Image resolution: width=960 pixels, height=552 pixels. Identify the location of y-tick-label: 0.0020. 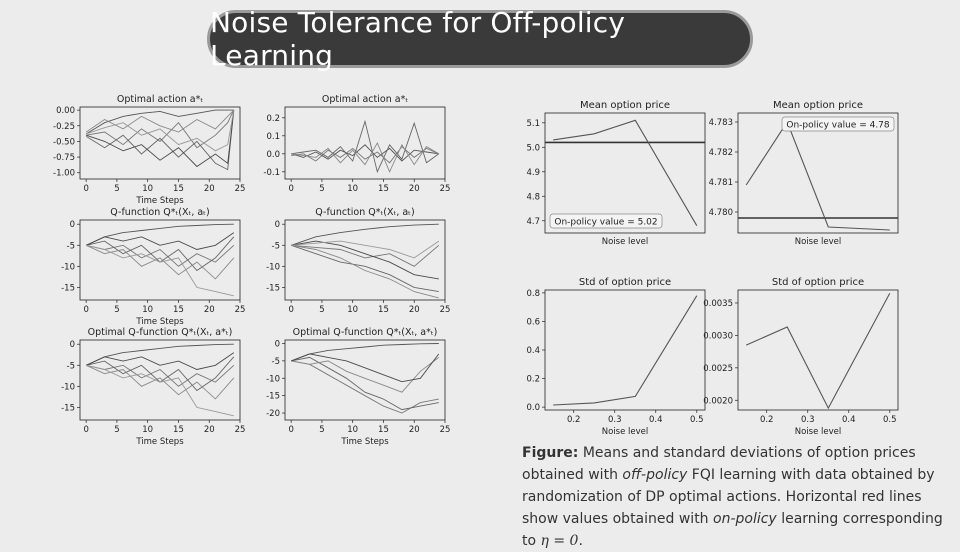
(718, 401).